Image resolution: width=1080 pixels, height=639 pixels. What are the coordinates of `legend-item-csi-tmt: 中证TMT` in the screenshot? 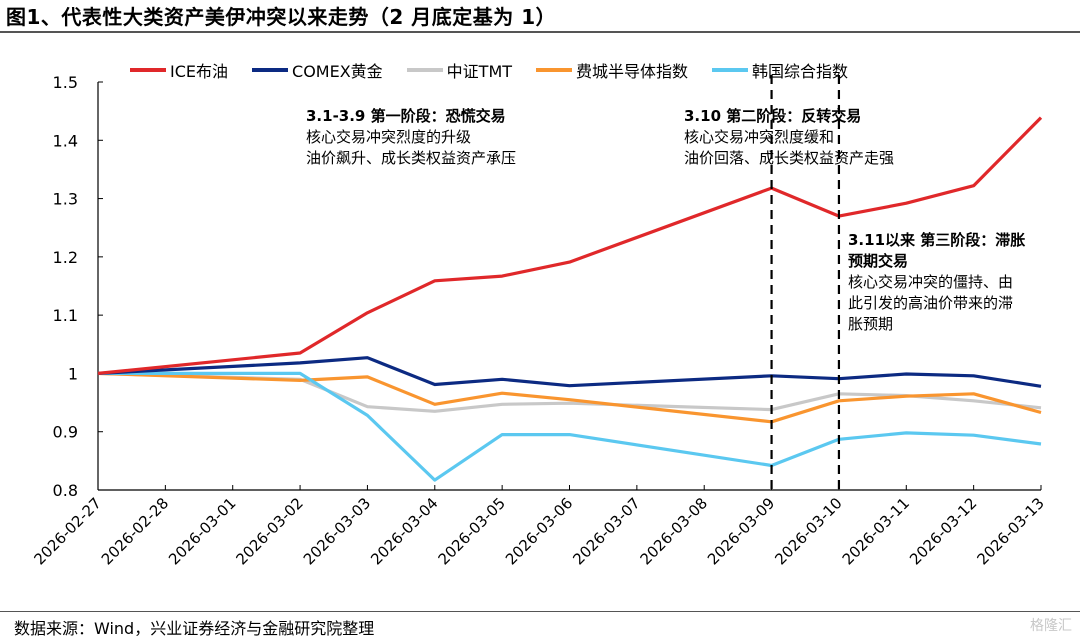 It's located at (459, 70).